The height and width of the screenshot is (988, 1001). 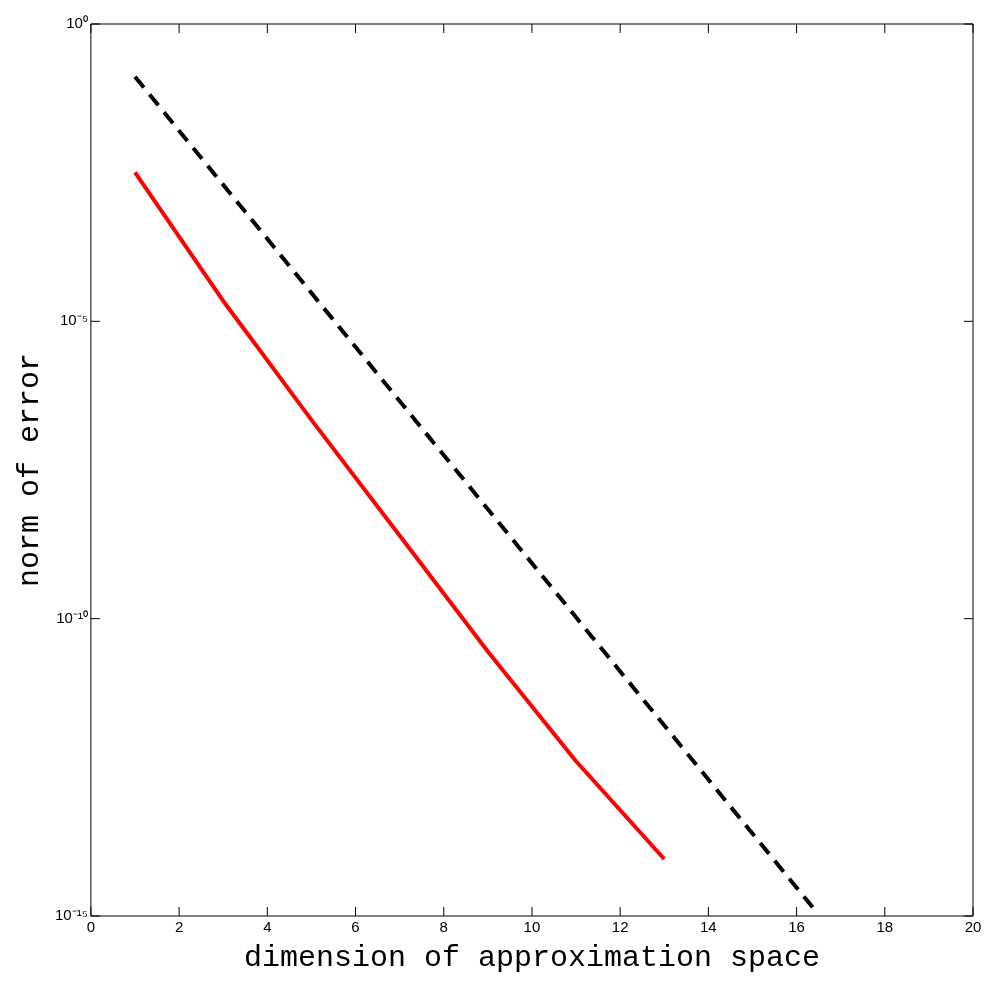 I want to click on x-tick-label: 18, so click(x=885, y=927).